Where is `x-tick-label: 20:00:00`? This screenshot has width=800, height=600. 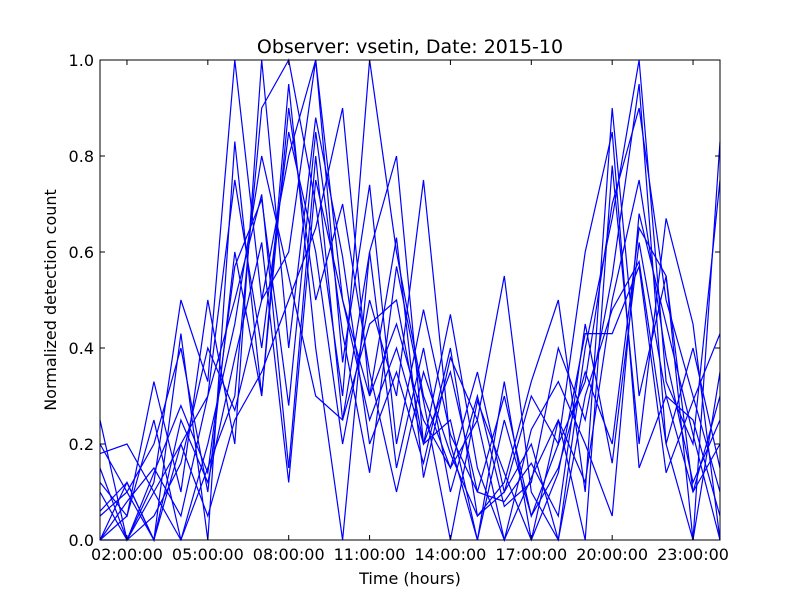
x-tick-label: 20:00:00 is located at coordinates (612, 554).